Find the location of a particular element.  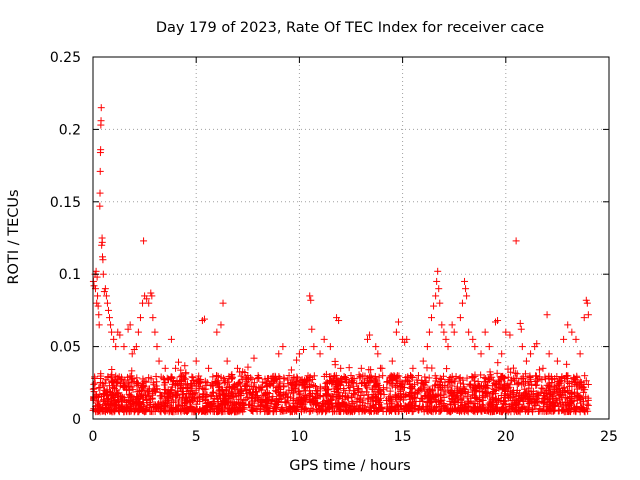

y-tick-label: 0.1 is located at coordinates (70, 275).